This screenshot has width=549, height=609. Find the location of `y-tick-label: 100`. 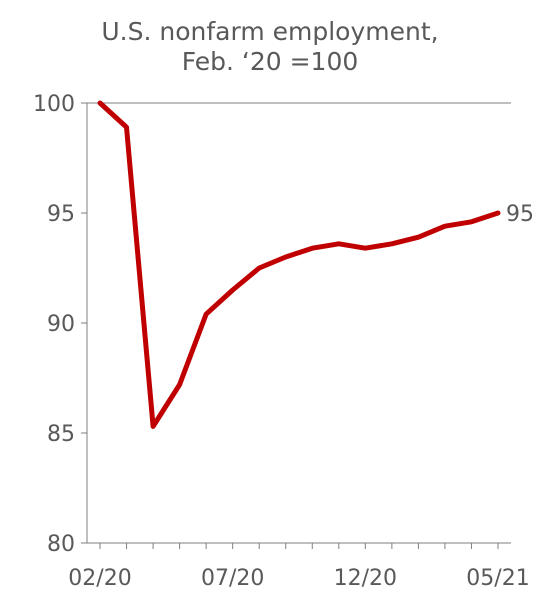

y-tick-label: 100 is located at coordinates (54, 104).